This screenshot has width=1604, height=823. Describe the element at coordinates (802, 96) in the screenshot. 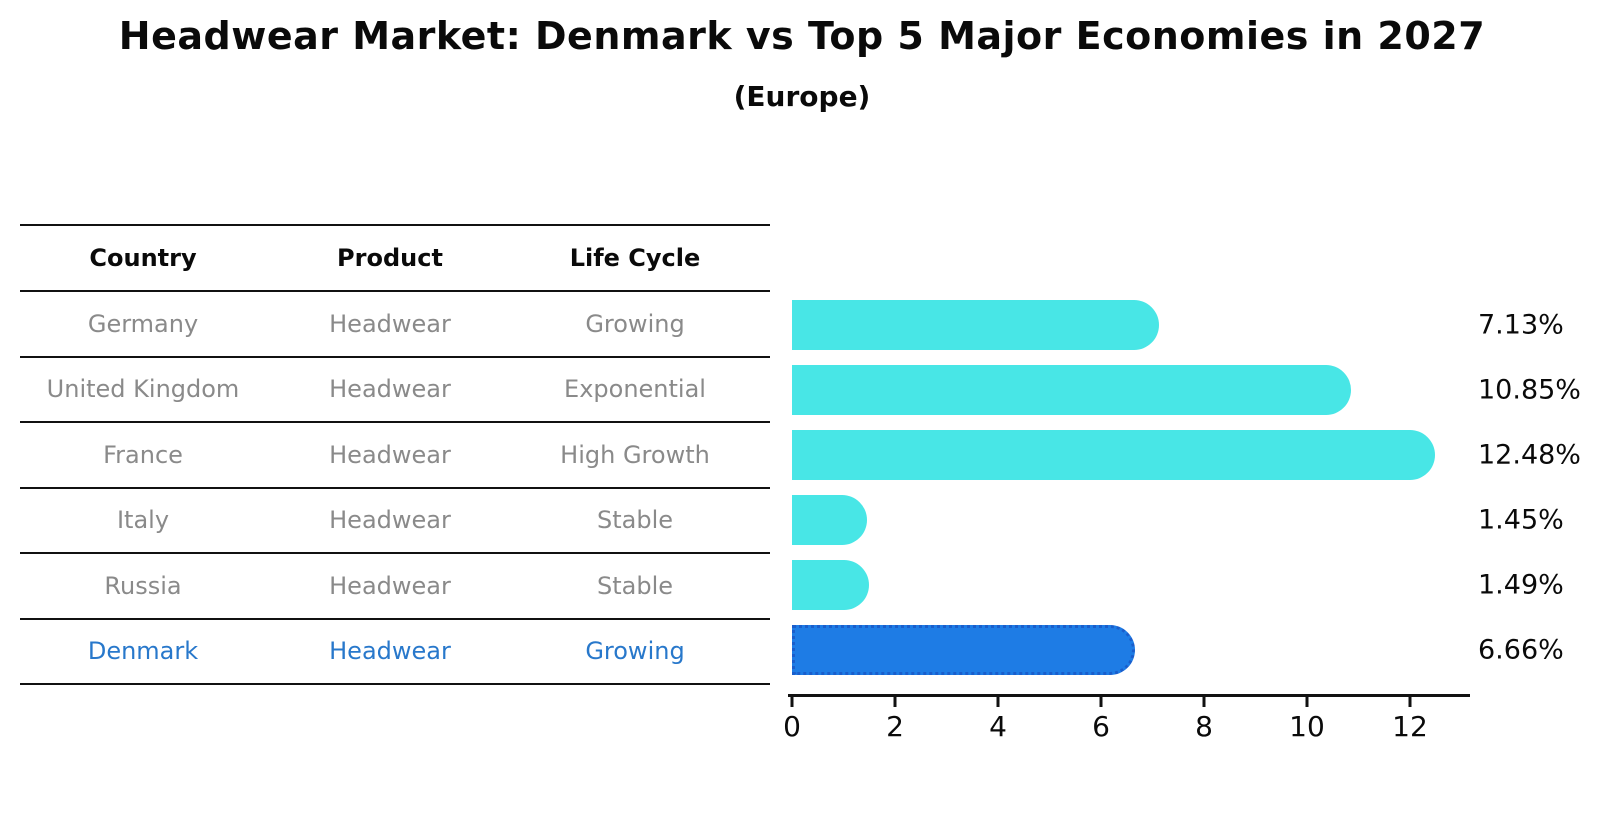

I see `chart-subtitle: (Europe)` at that location.